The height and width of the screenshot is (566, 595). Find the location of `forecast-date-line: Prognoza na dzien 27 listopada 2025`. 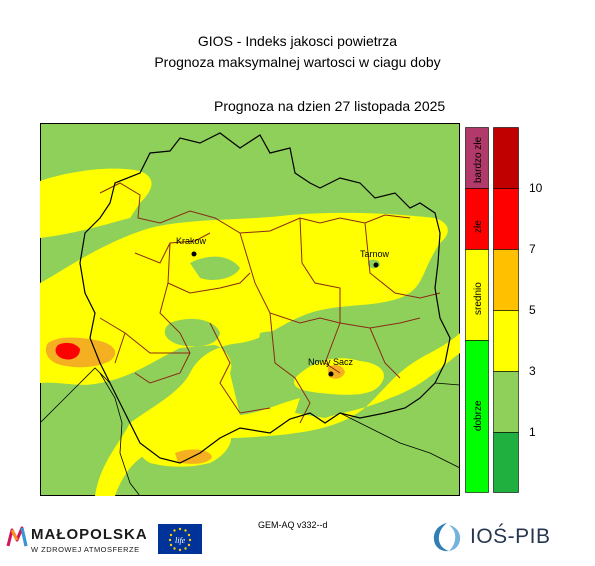

forecast-date-line: Prognoza na dzien 27 listopada 2025 is located at coordinates (329, 106).